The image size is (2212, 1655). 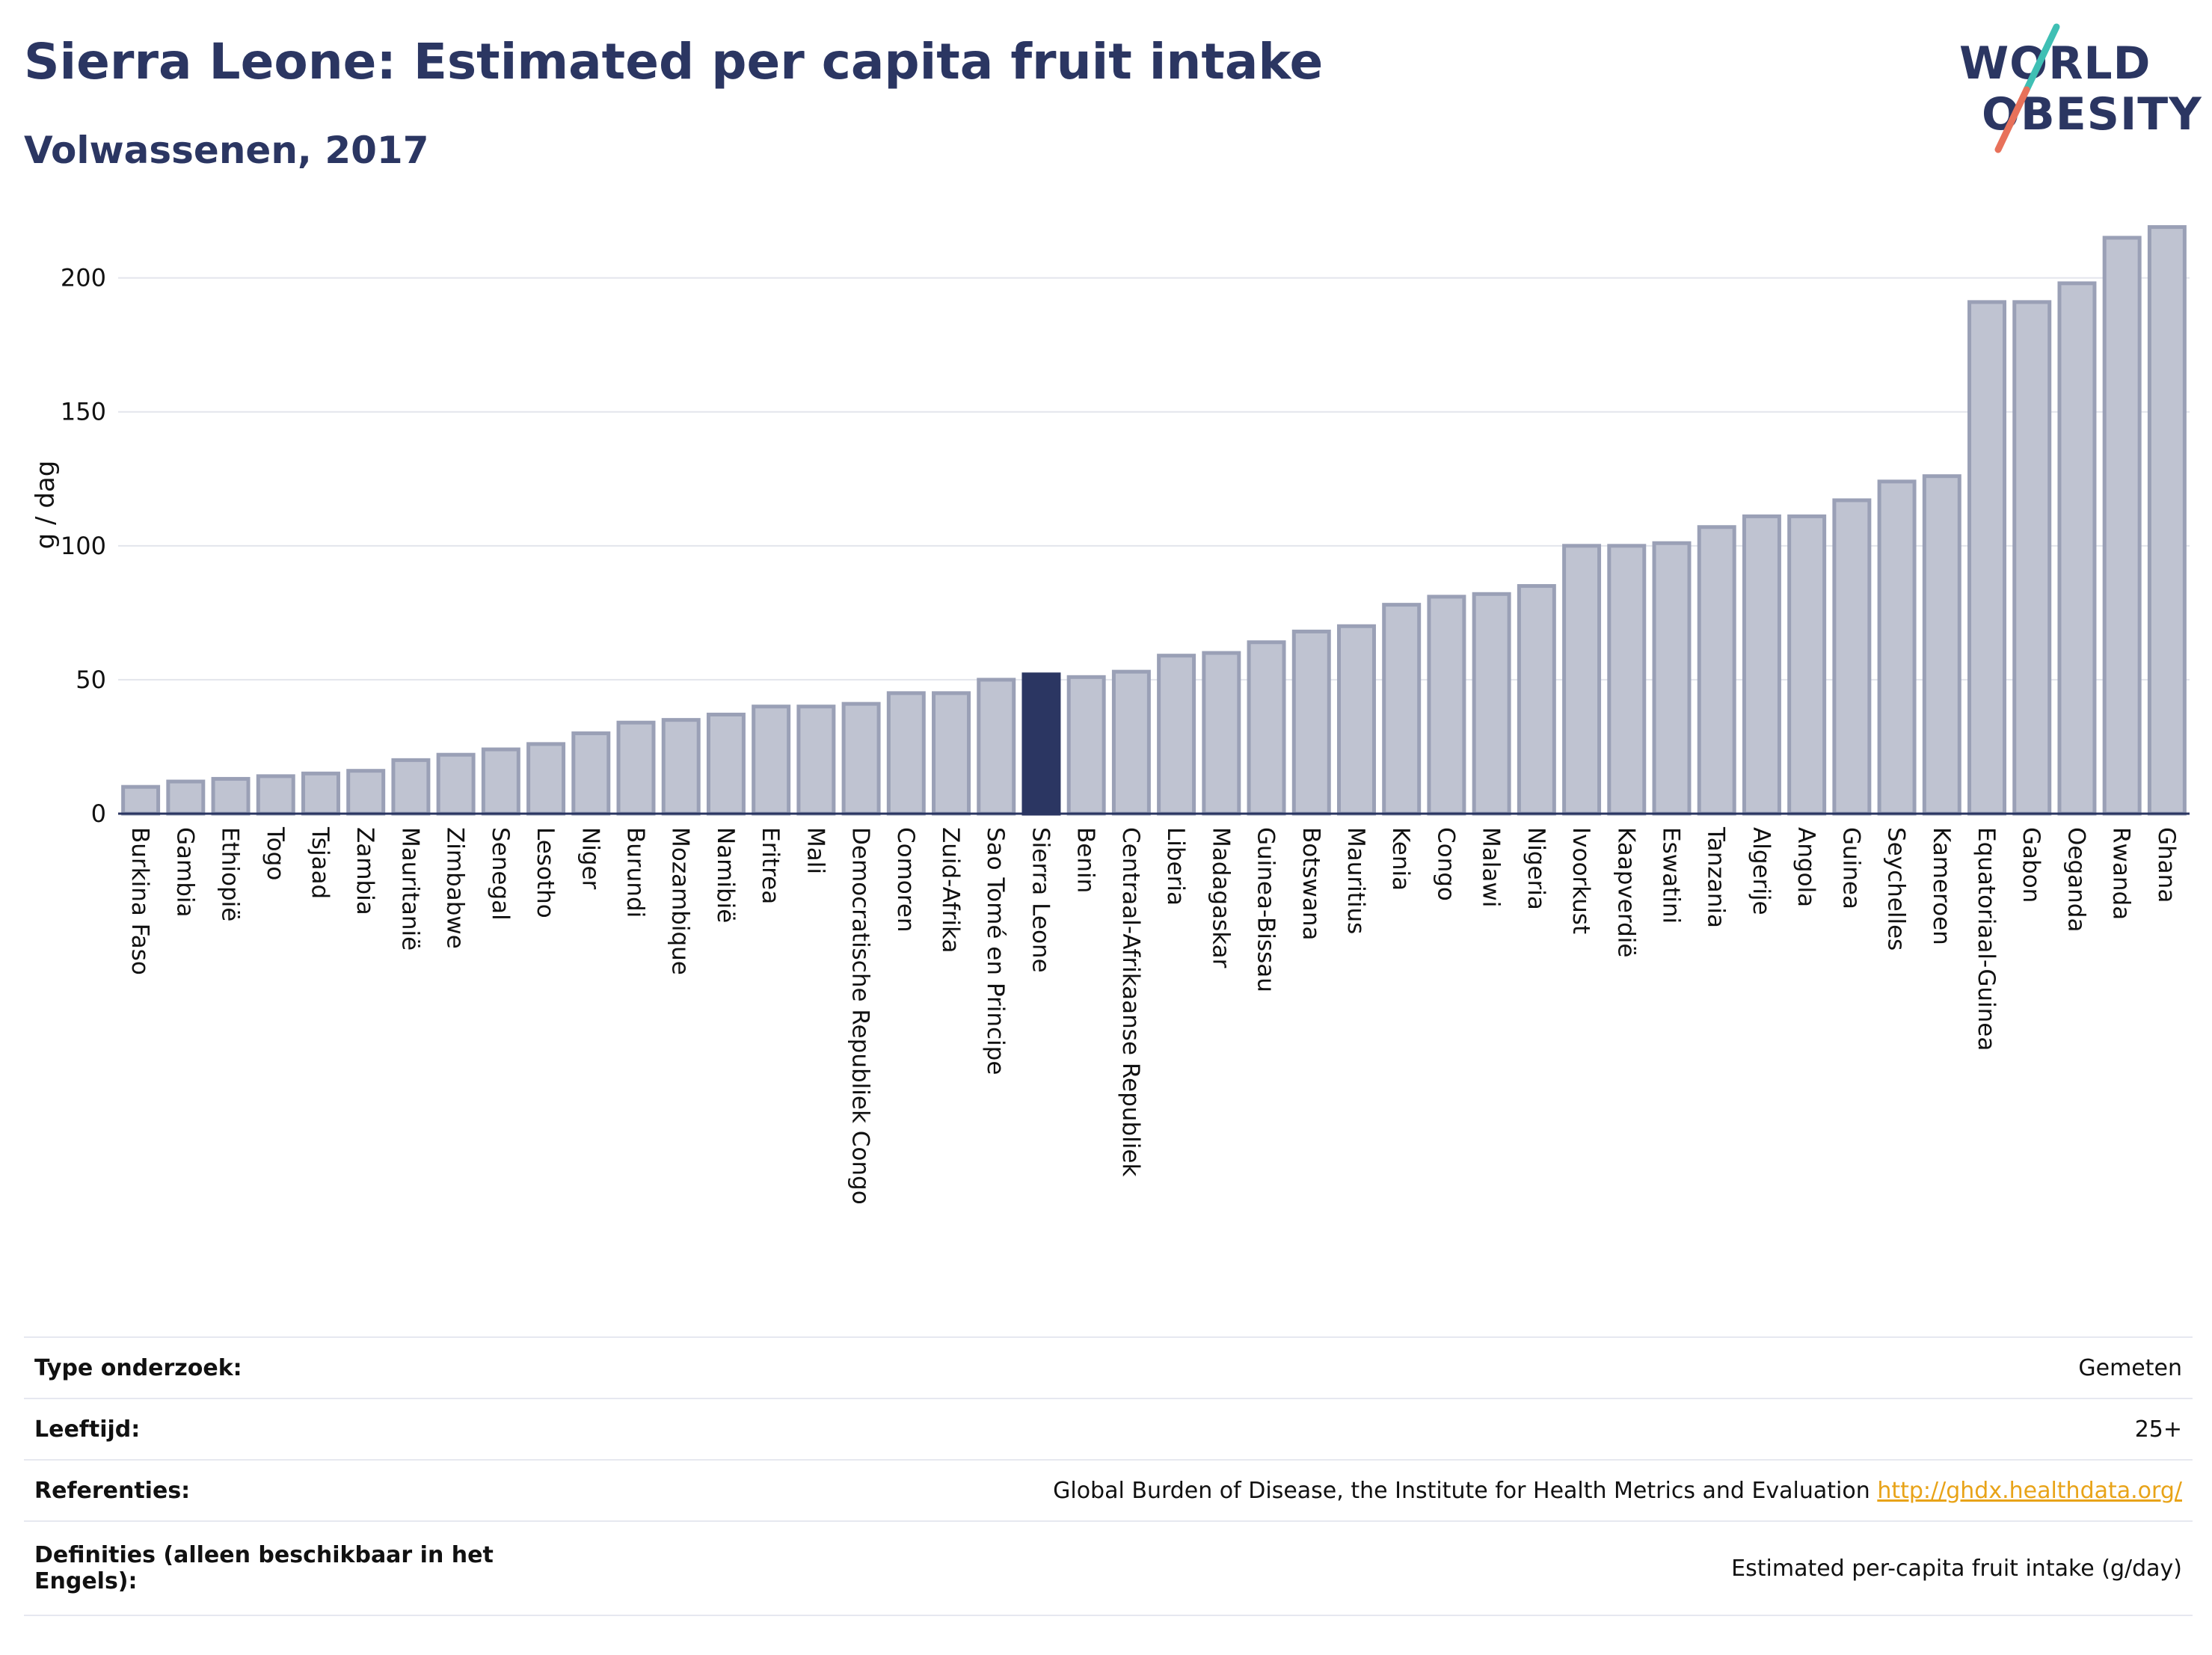 What do you see at coordinates (98, 813) in the screenshot?
I see `y-tick-label: 0` at bounding box center [98, 813].